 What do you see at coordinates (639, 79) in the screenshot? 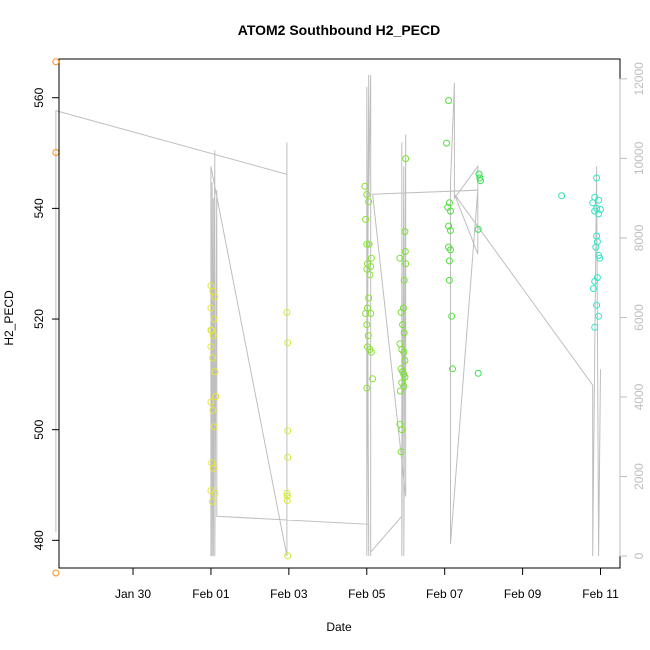
I see `y2-tick-label: 12000` at bounding box center [639, 79].